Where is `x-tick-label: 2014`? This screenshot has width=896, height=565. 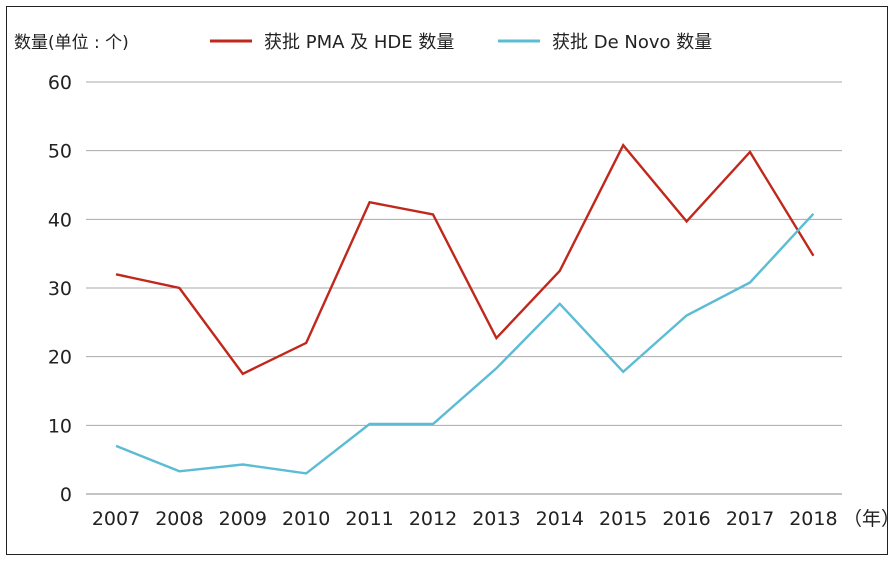 x-tick-label: 2014 is located at coordinates (560, 519).